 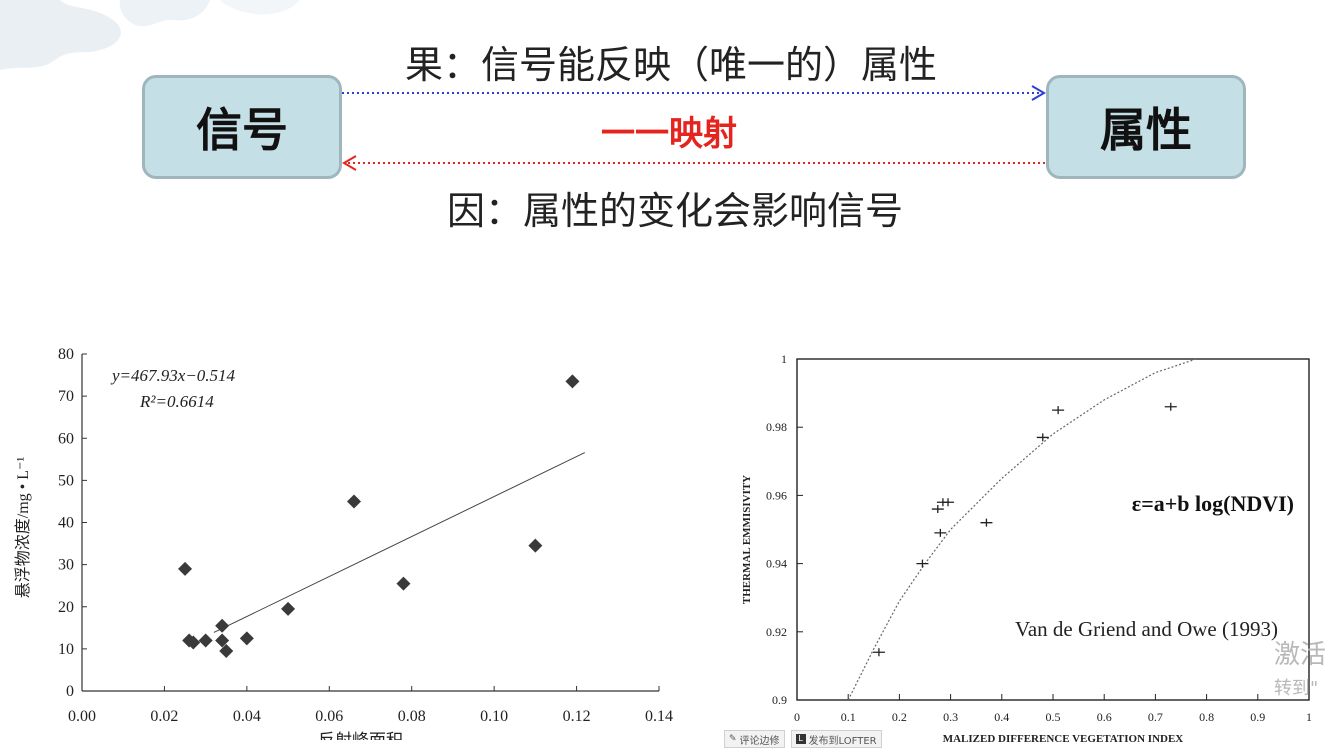 I want to click on x-axis-label: MALIZED DIFFERENCE VEGETATION INDEX, so click(x=1063, y=739).